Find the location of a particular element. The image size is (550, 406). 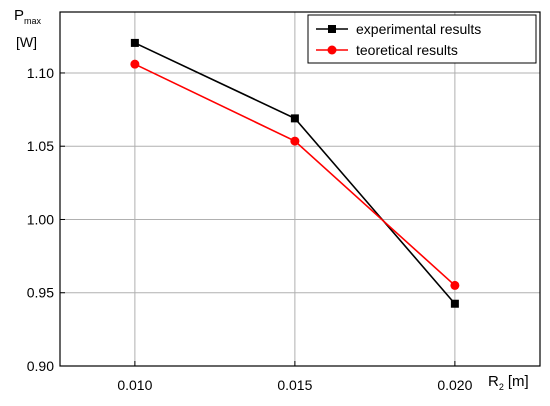

y-tick-label: 1.00 is located at coordinates (40, 219).